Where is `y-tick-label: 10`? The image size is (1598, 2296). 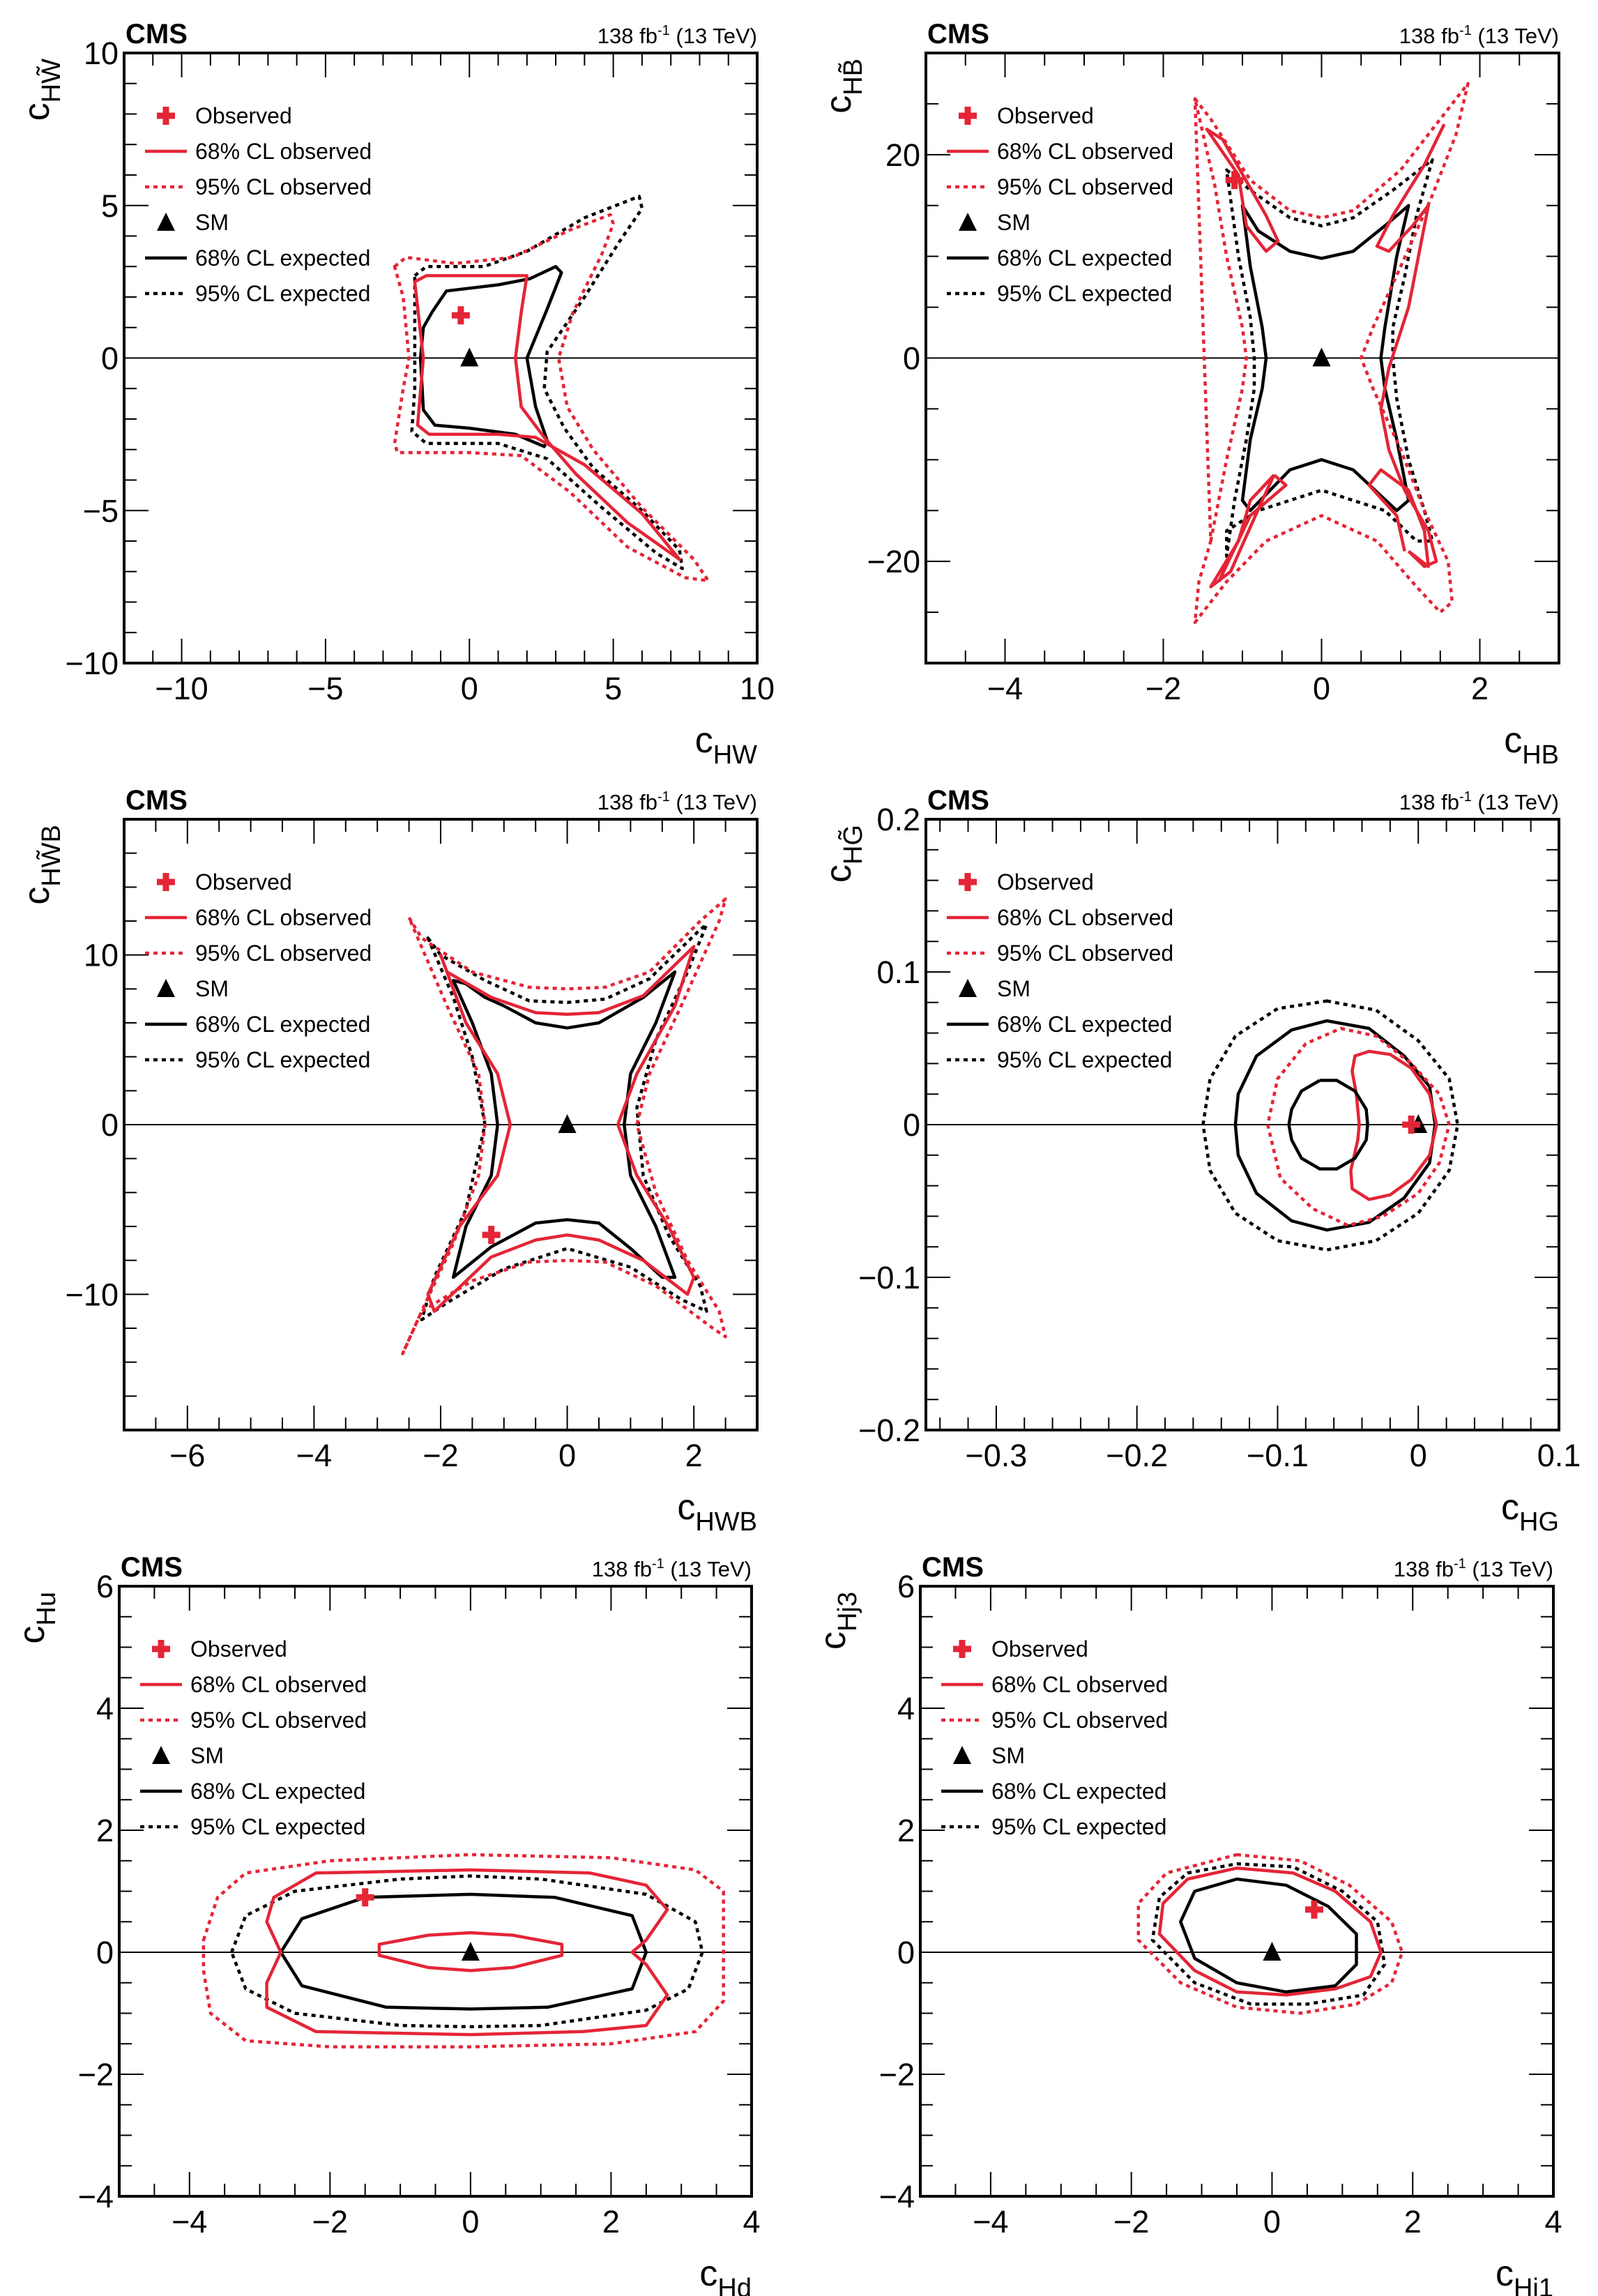
y-tick-label: 10 is located at coordinates (102, 955).